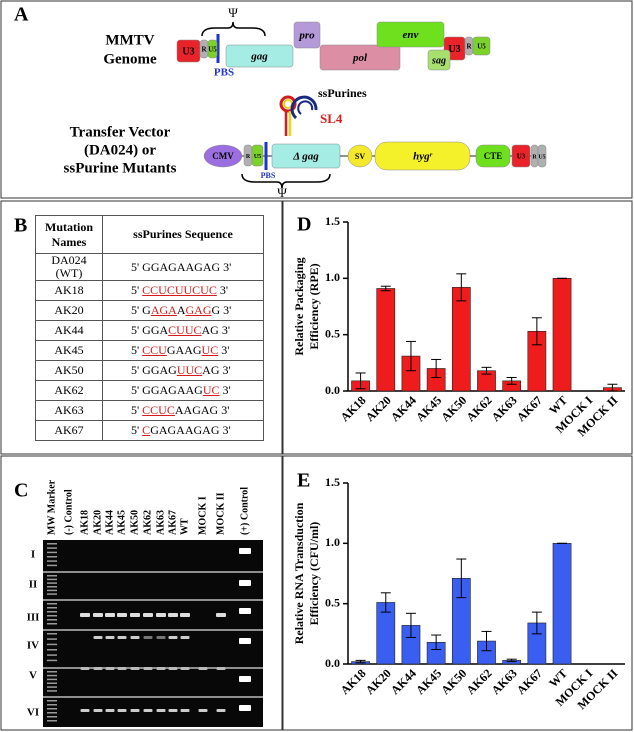 This screenshot has height=732, width=634. I want to click on purine-arc, so click(305, 107).